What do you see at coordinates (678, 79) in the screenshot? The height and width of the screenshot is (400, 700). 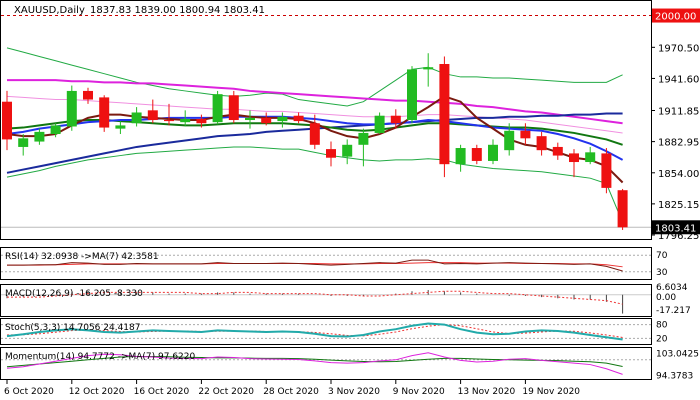 I see `price-tick-label: 1941.60` at bounding box center [678, 79].